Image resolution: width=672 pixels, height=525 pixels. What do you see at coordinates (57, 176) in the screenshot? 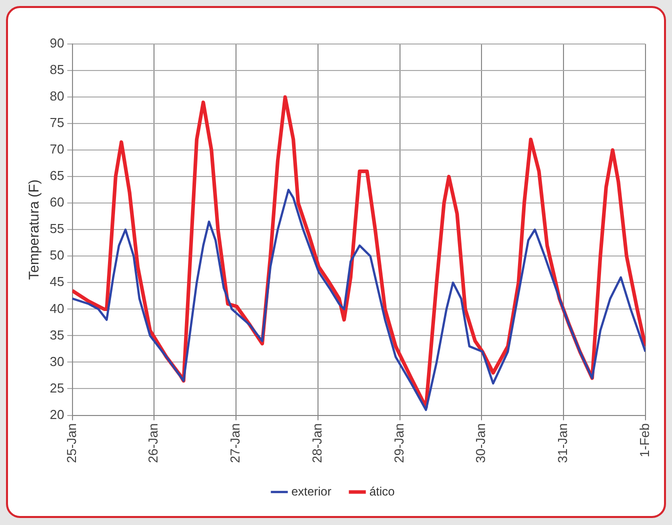
I see `y-tick-label: 65` at bounding box center [57, 176].